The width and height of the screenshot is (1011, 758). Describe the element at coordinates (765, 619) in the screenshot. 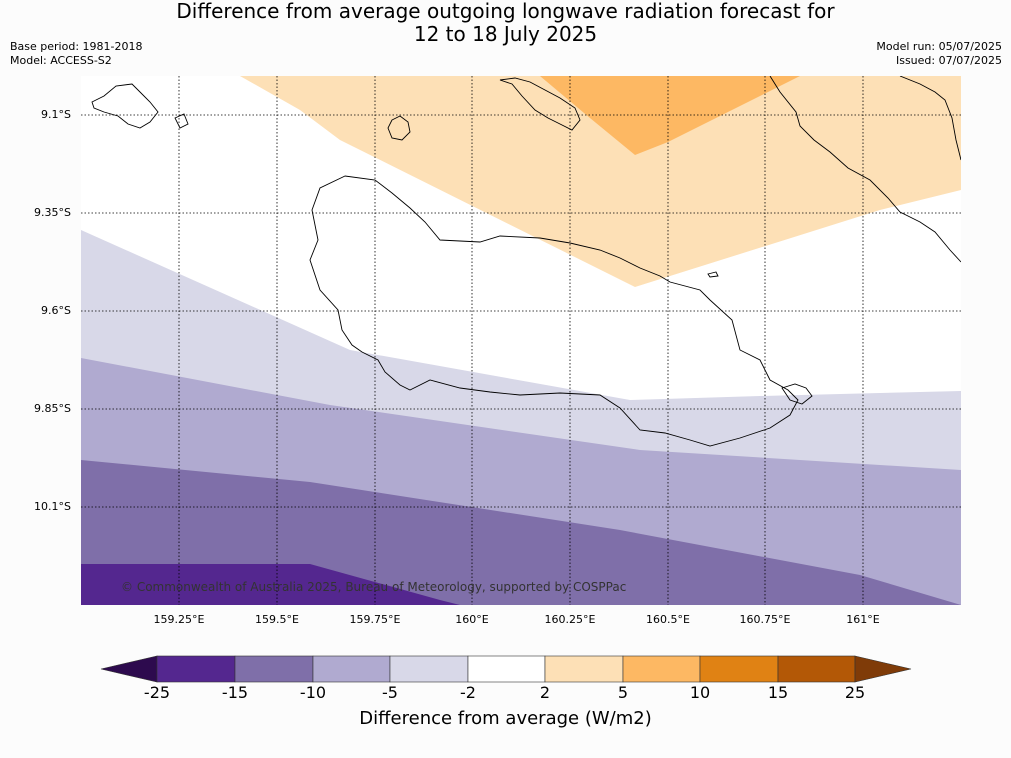

I see `lon-label: 160.75°E` at that location.